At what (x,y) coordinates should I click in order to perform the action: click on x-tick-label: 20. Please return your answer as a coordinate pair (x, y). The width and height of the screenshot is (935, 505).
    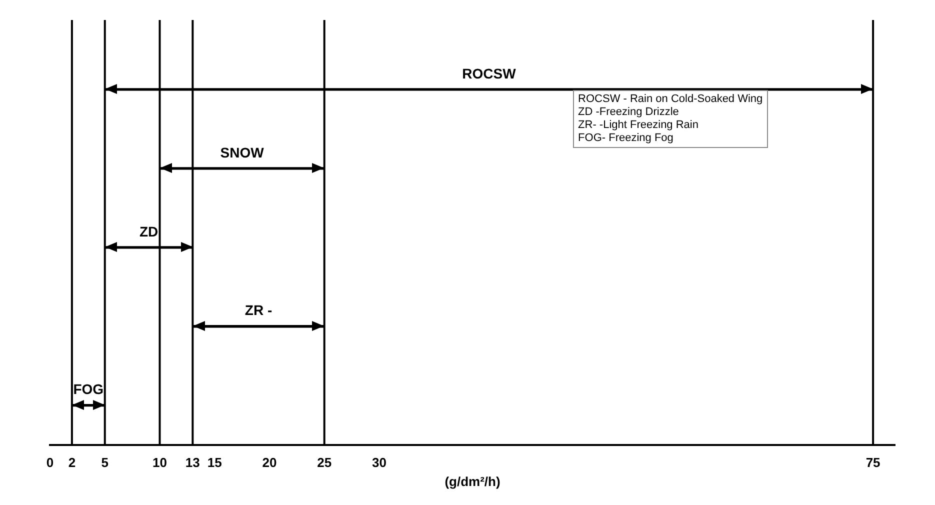
    Looking at the image, I should click on (269, 462).